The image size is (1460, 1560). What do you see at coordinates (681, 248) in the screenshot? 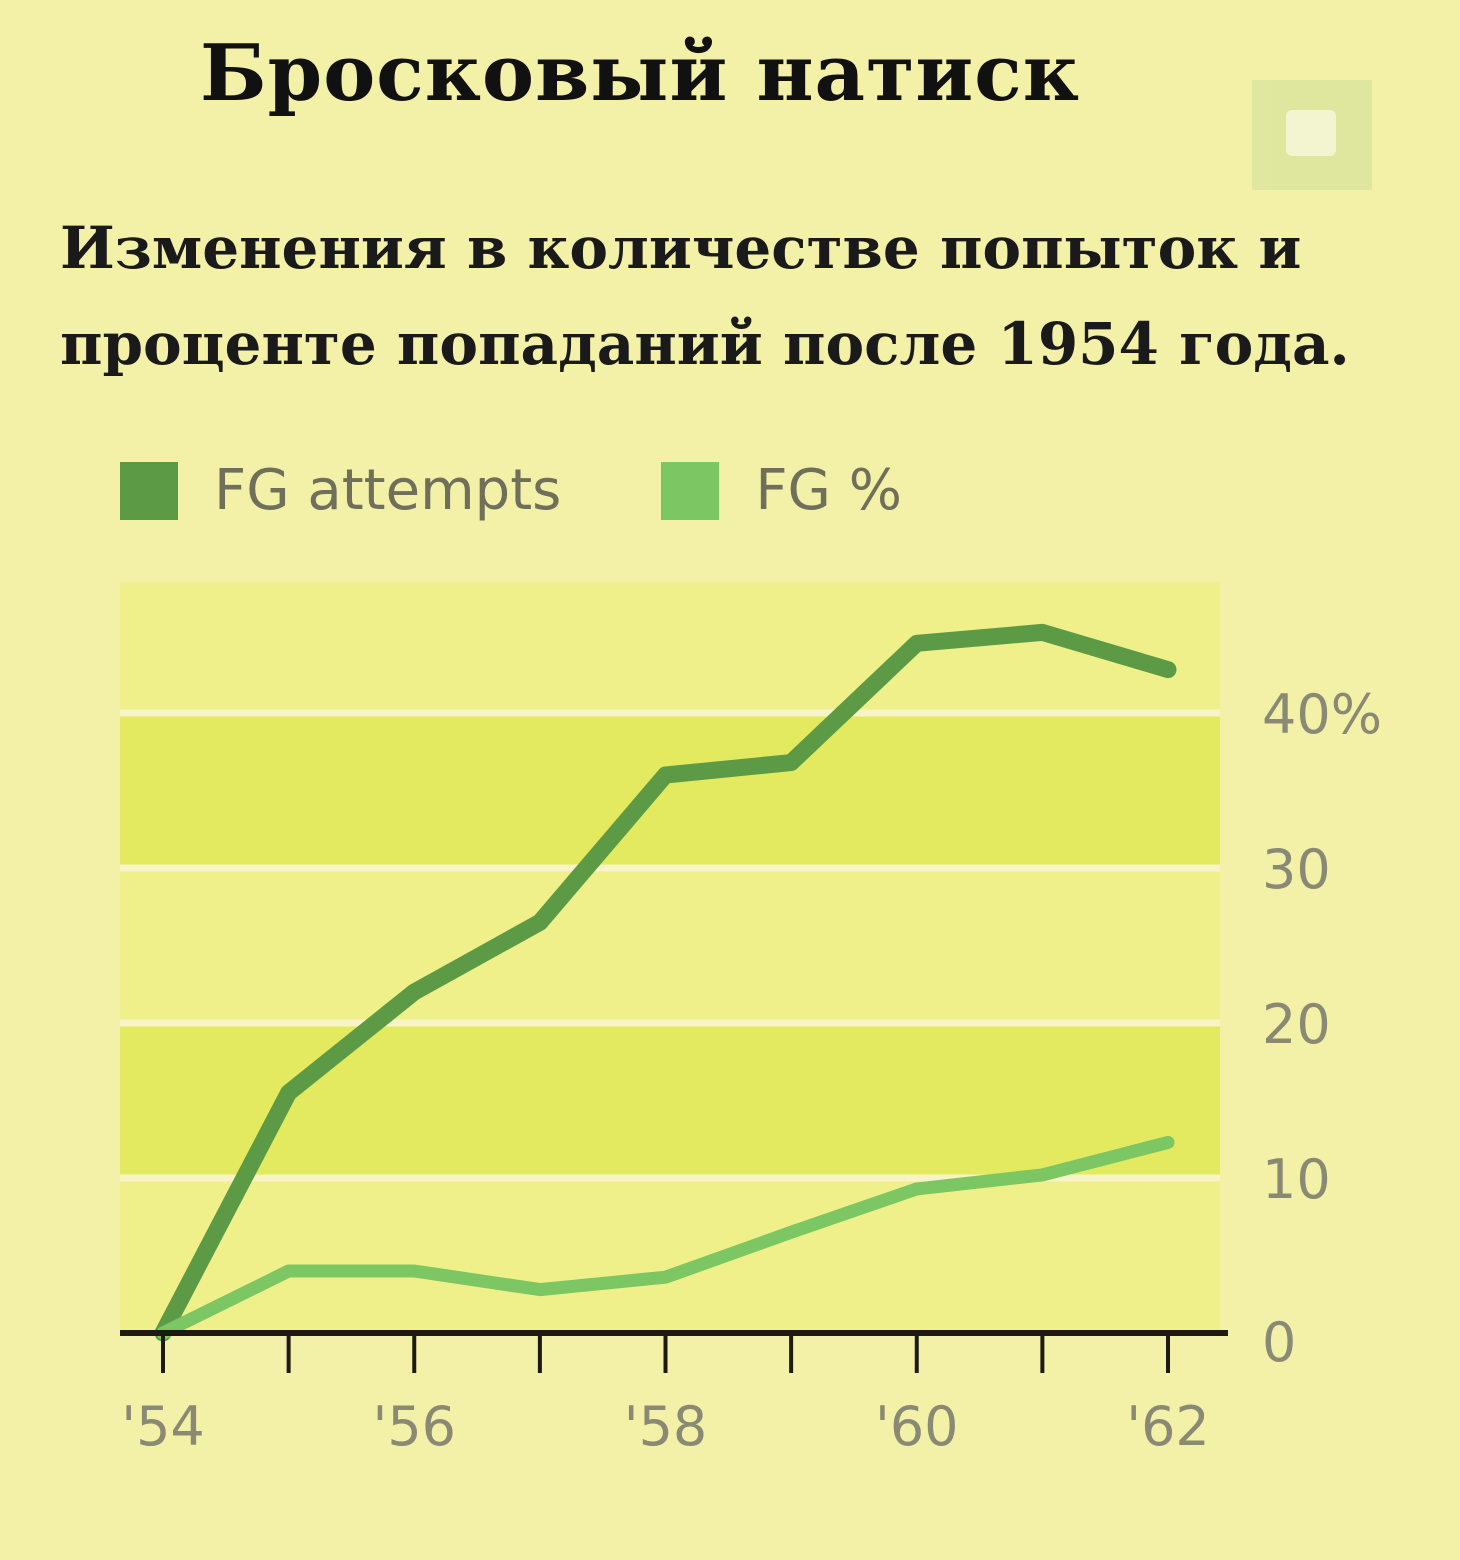
I see `subtitle-line-1: Изменения в количестве попыток и` at bounding box center [681, 248].